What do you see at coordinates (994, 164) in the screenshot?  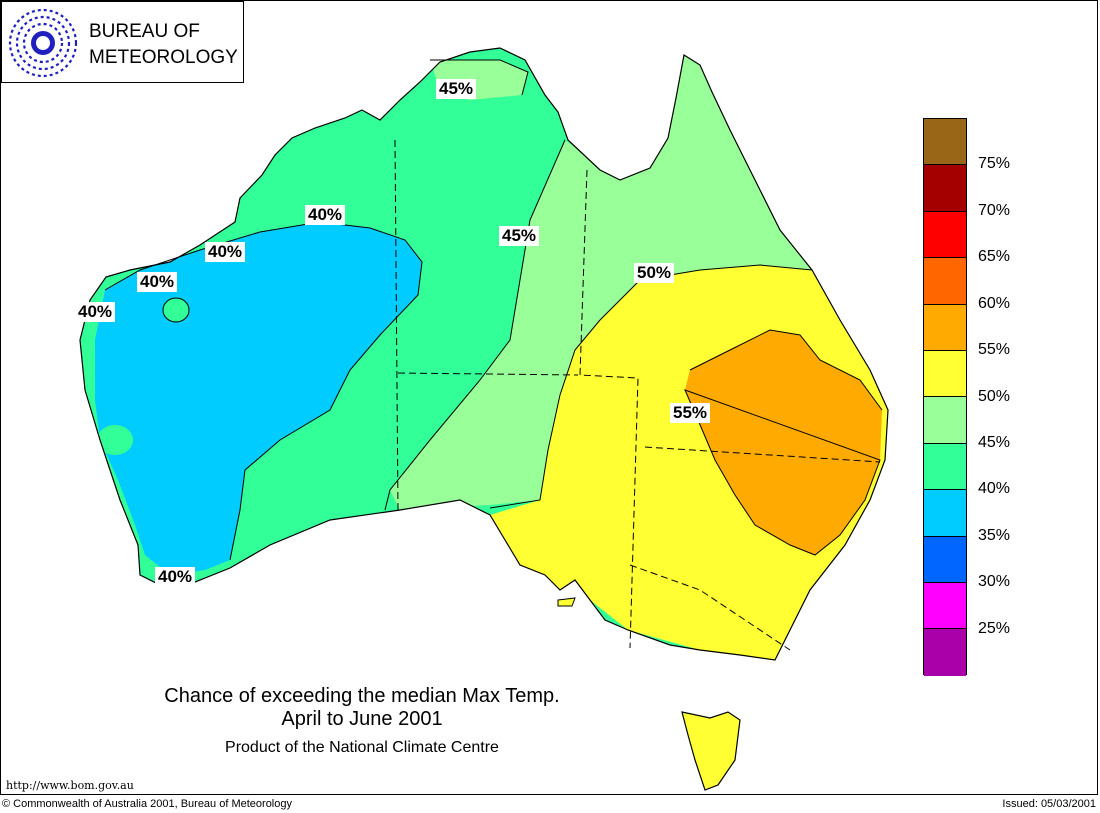 I see `legend-label: 75%` at bounding box center [994, 164].